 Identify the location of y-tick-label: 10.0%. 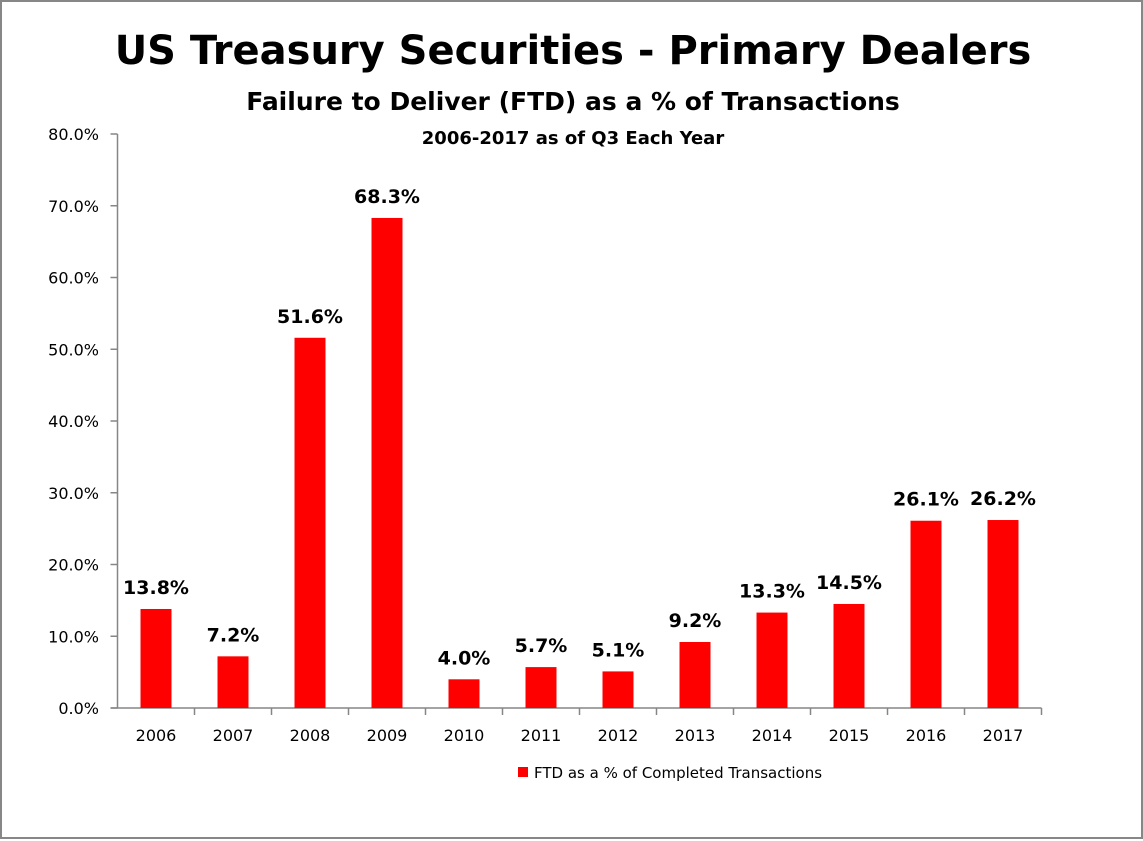
(73, 636).